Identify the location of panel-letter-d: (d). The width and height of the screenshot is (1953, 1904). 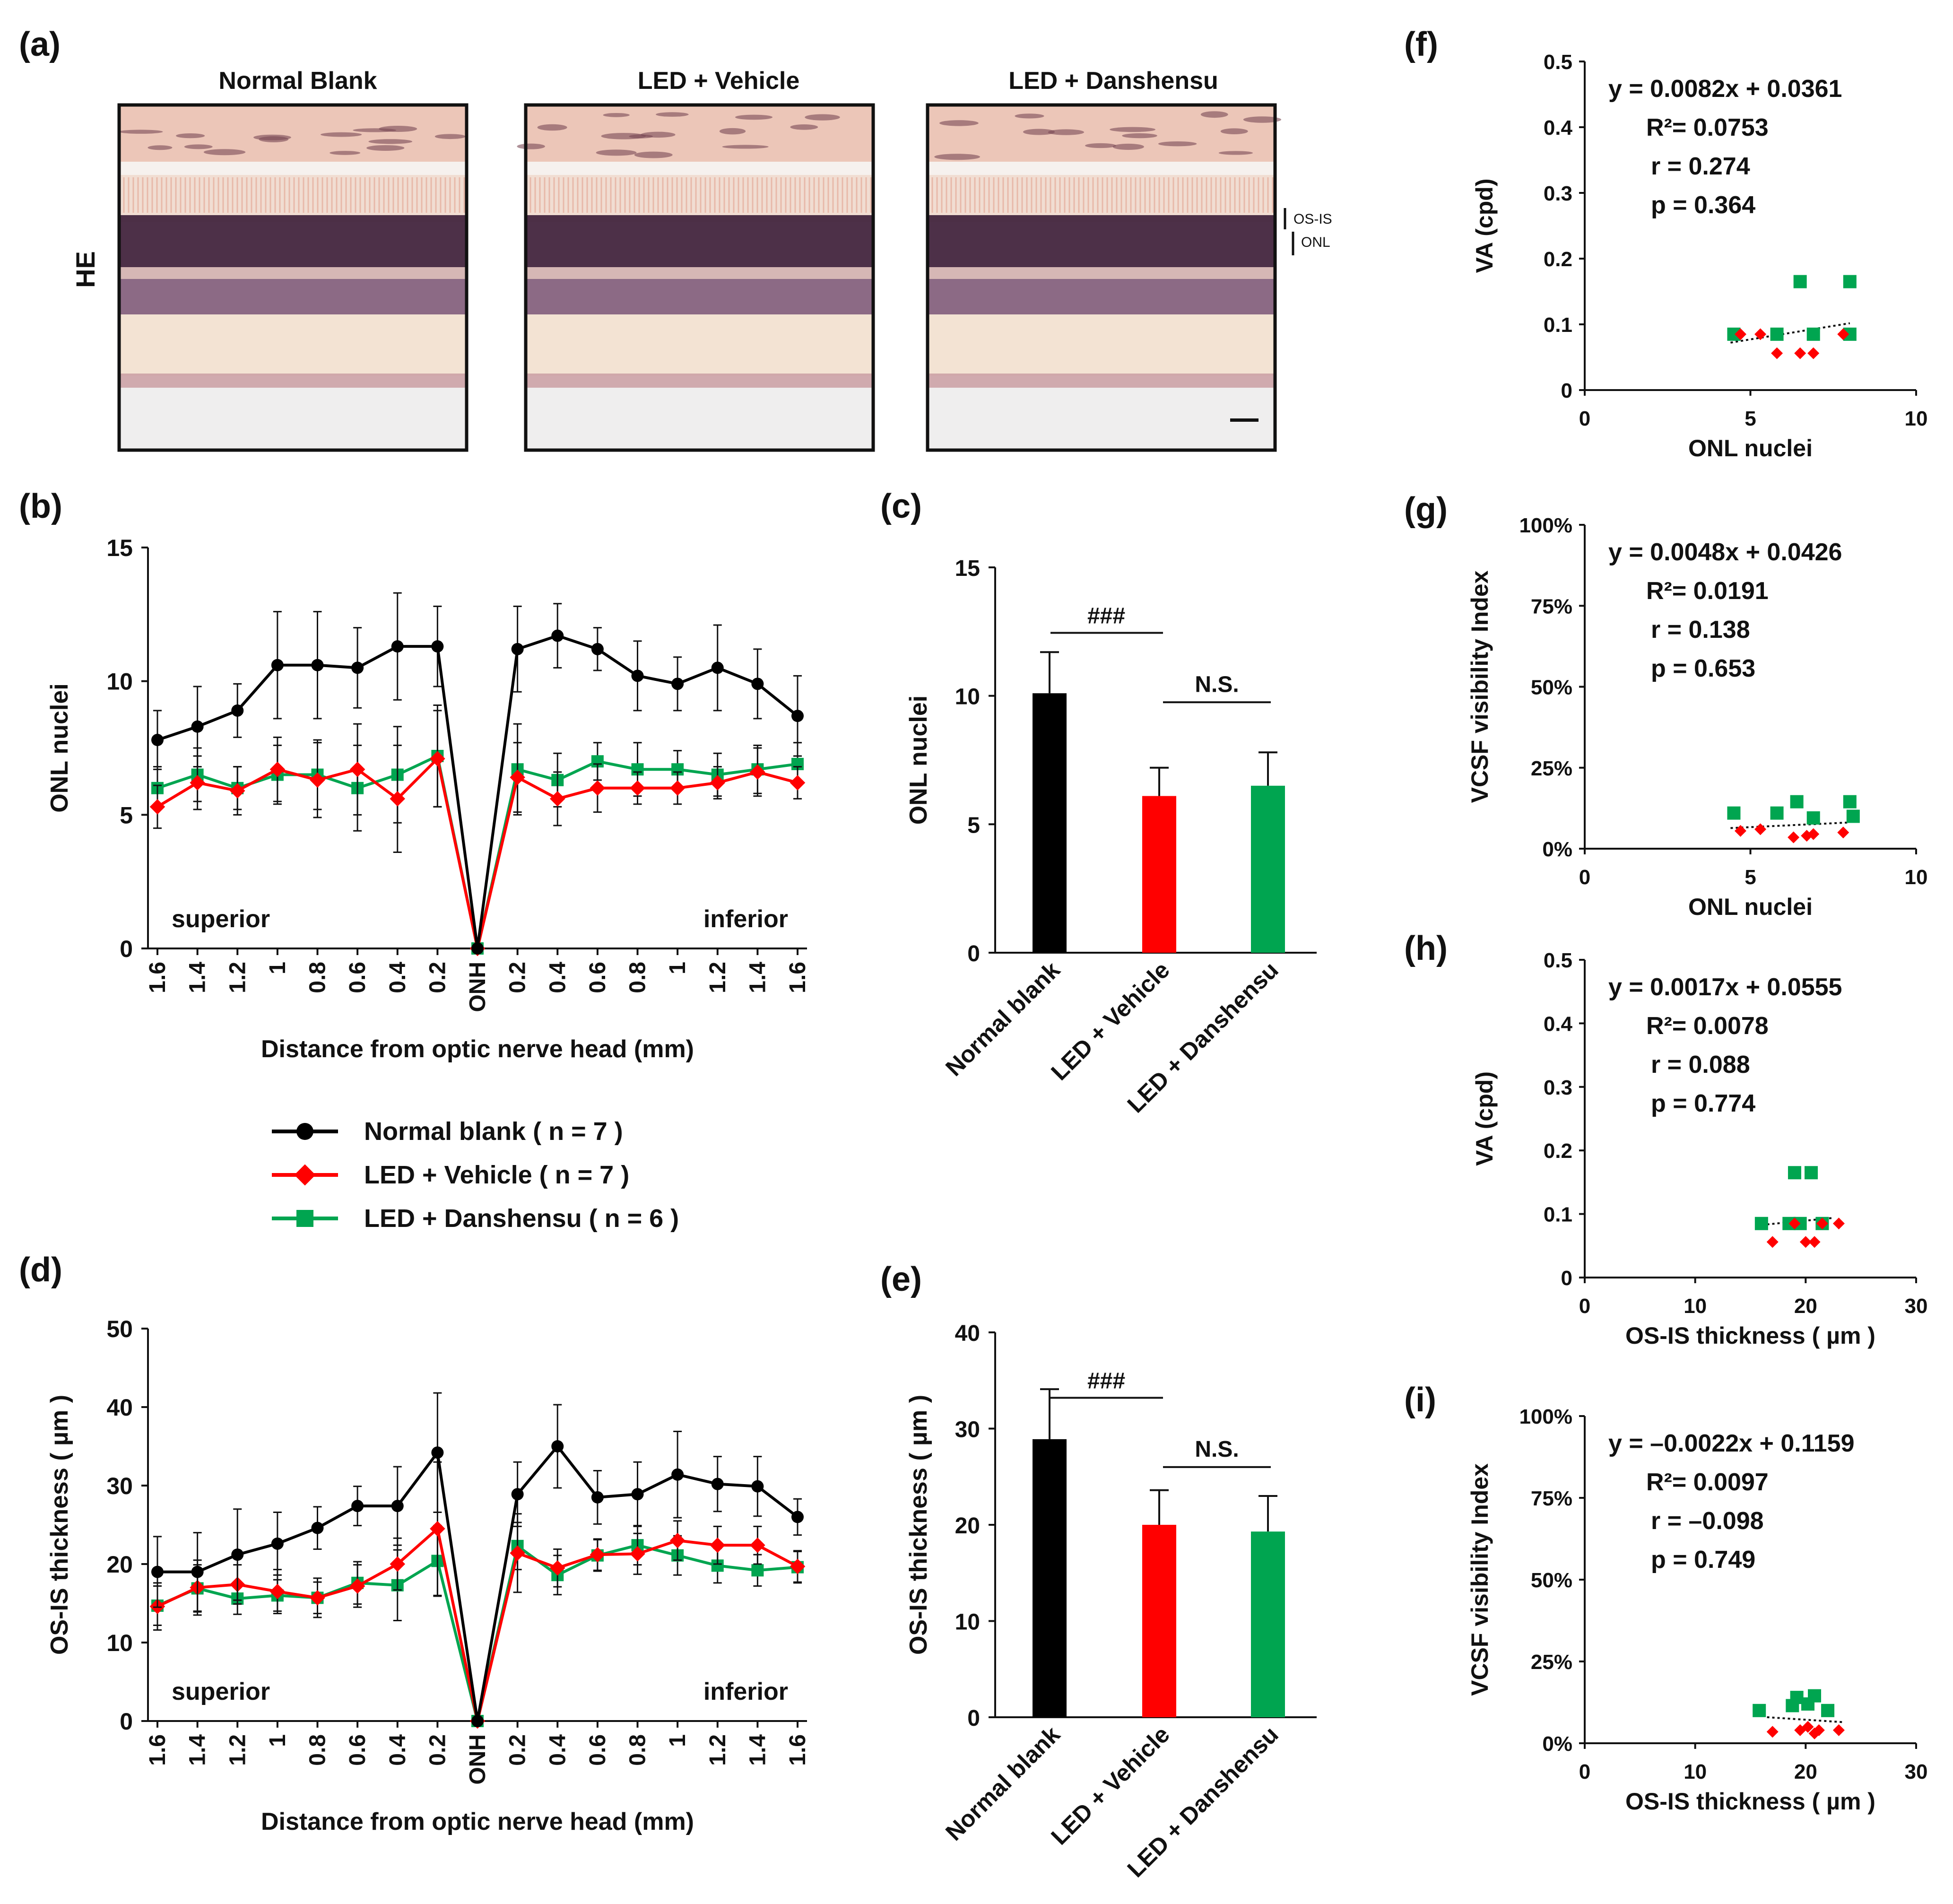
(40, 1270).